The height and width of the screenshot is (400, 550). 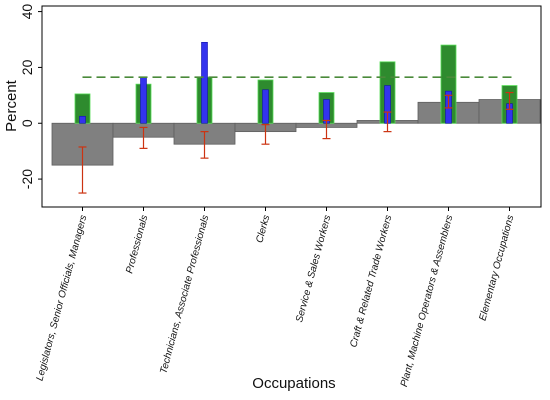 What do you see at coordinates (30, 96) in the screenshot?
I see `y-axis: -20 0 20 40` at bounding box center [30, 96].